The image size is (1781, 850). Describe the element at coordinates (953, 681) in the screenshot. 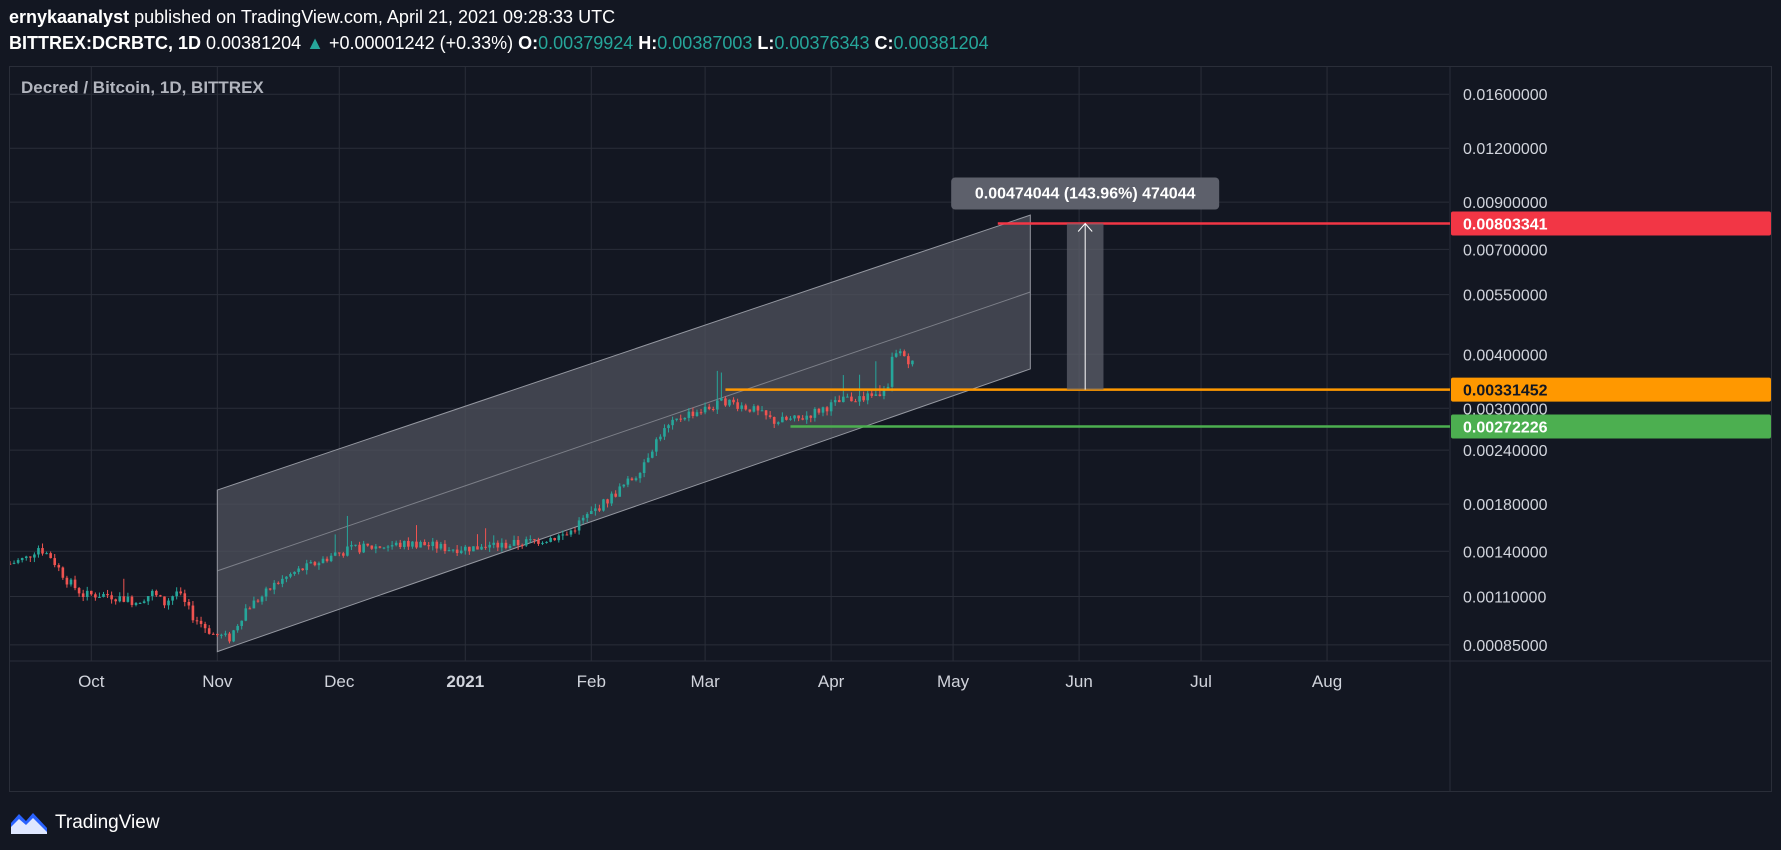

I see `x-tick-label: May` at that location.